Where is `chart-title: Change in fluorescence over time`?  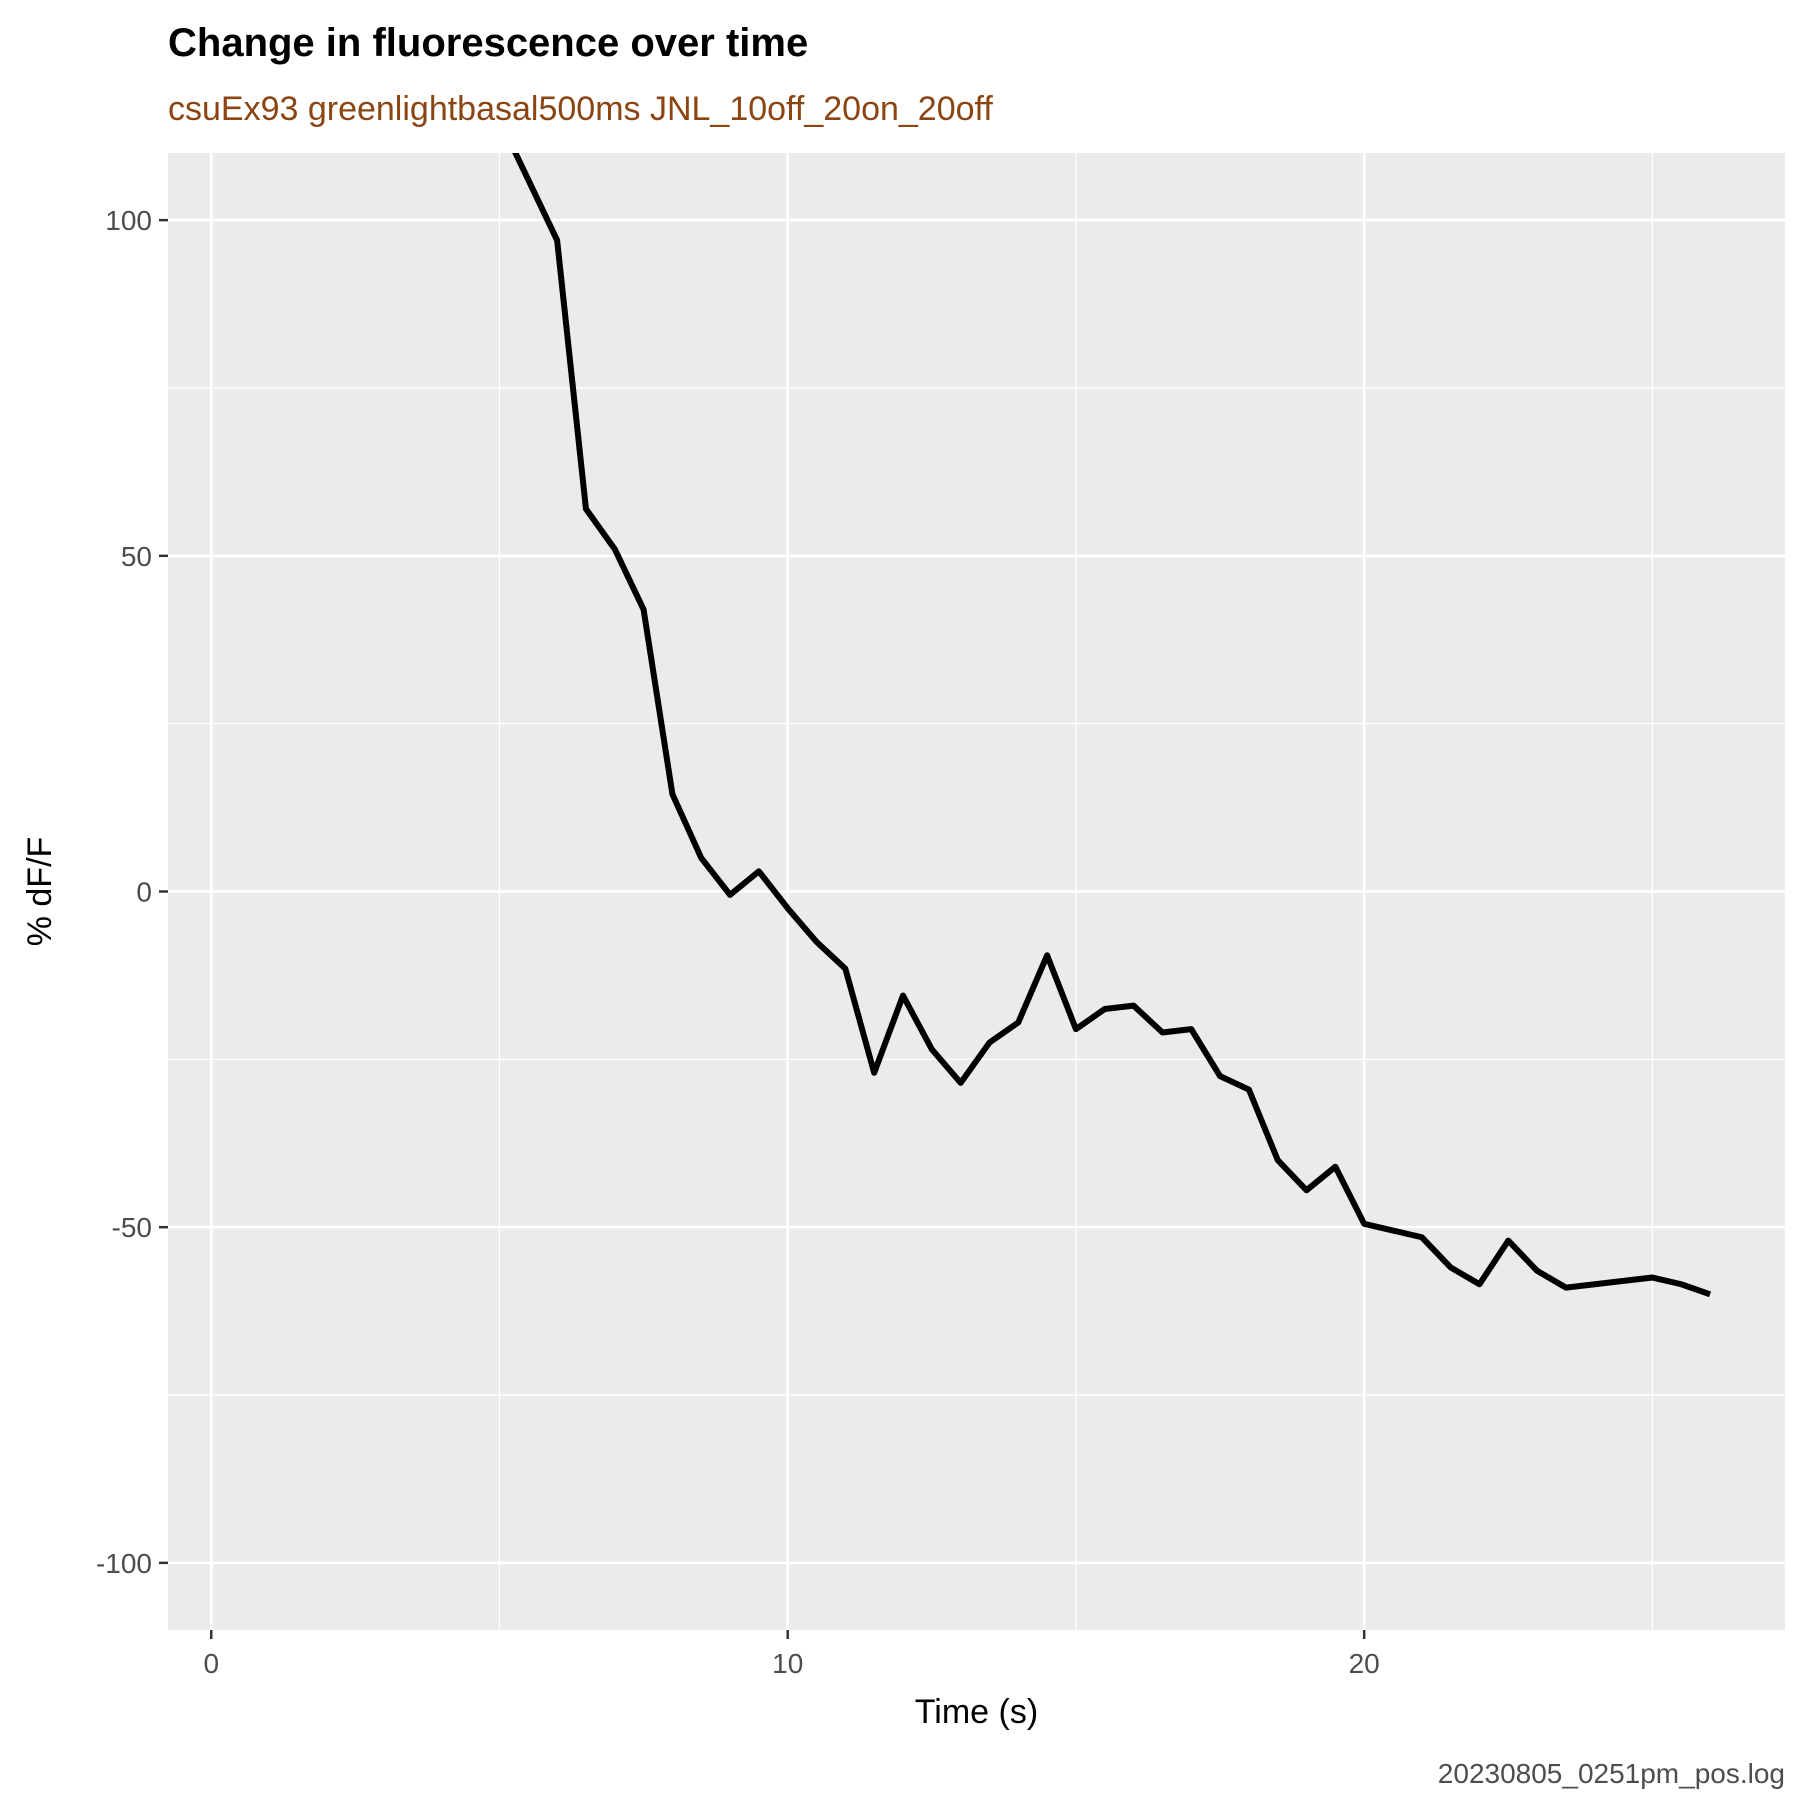
chart-title: Change in fluorescence over time is located at coordinates (488, 43).